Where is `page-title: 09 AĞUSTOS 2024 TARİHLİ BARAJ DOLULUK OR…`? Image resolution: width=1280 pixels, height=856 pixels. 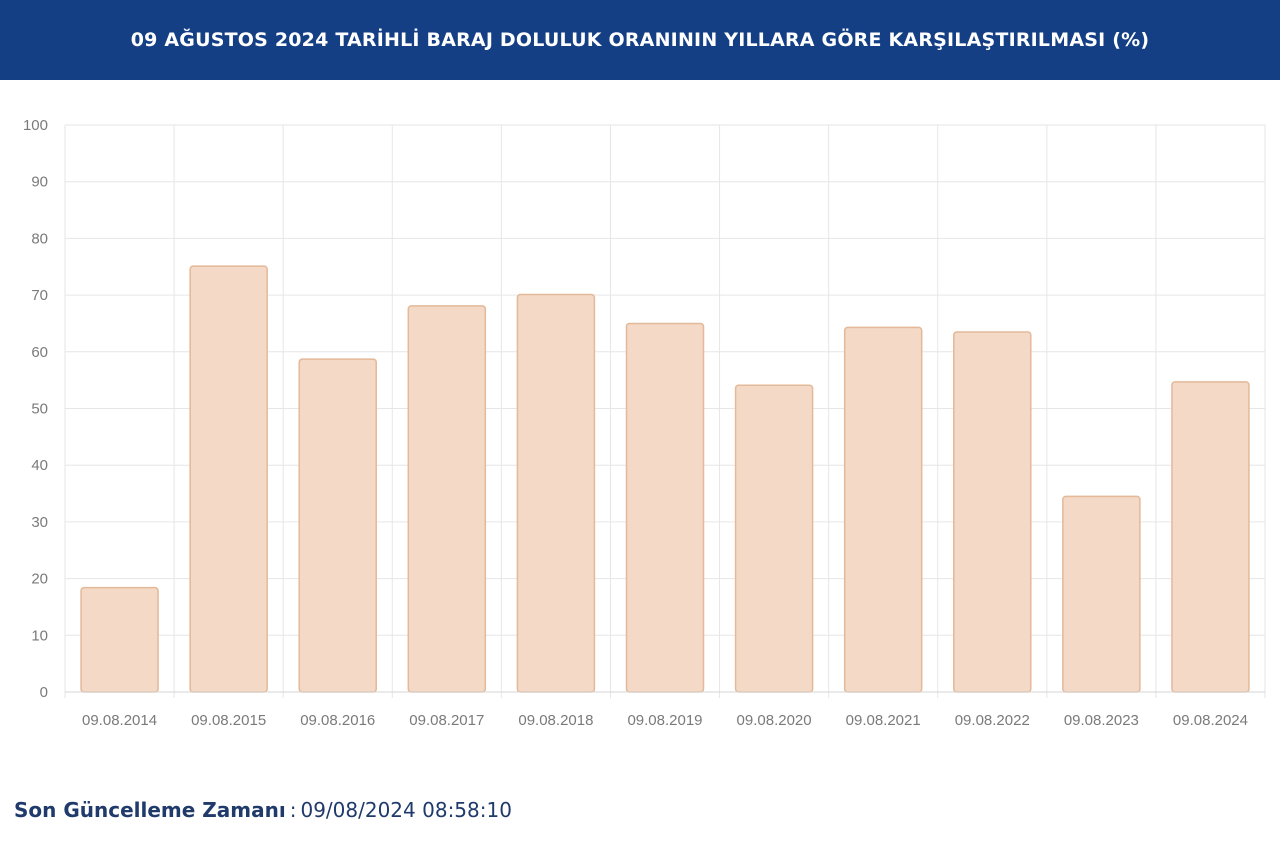 page-title: 09 AĞUSTOS 2024 TARİHLİ BARAJ DOLULUK OR… is located at coordinates (640, 40).